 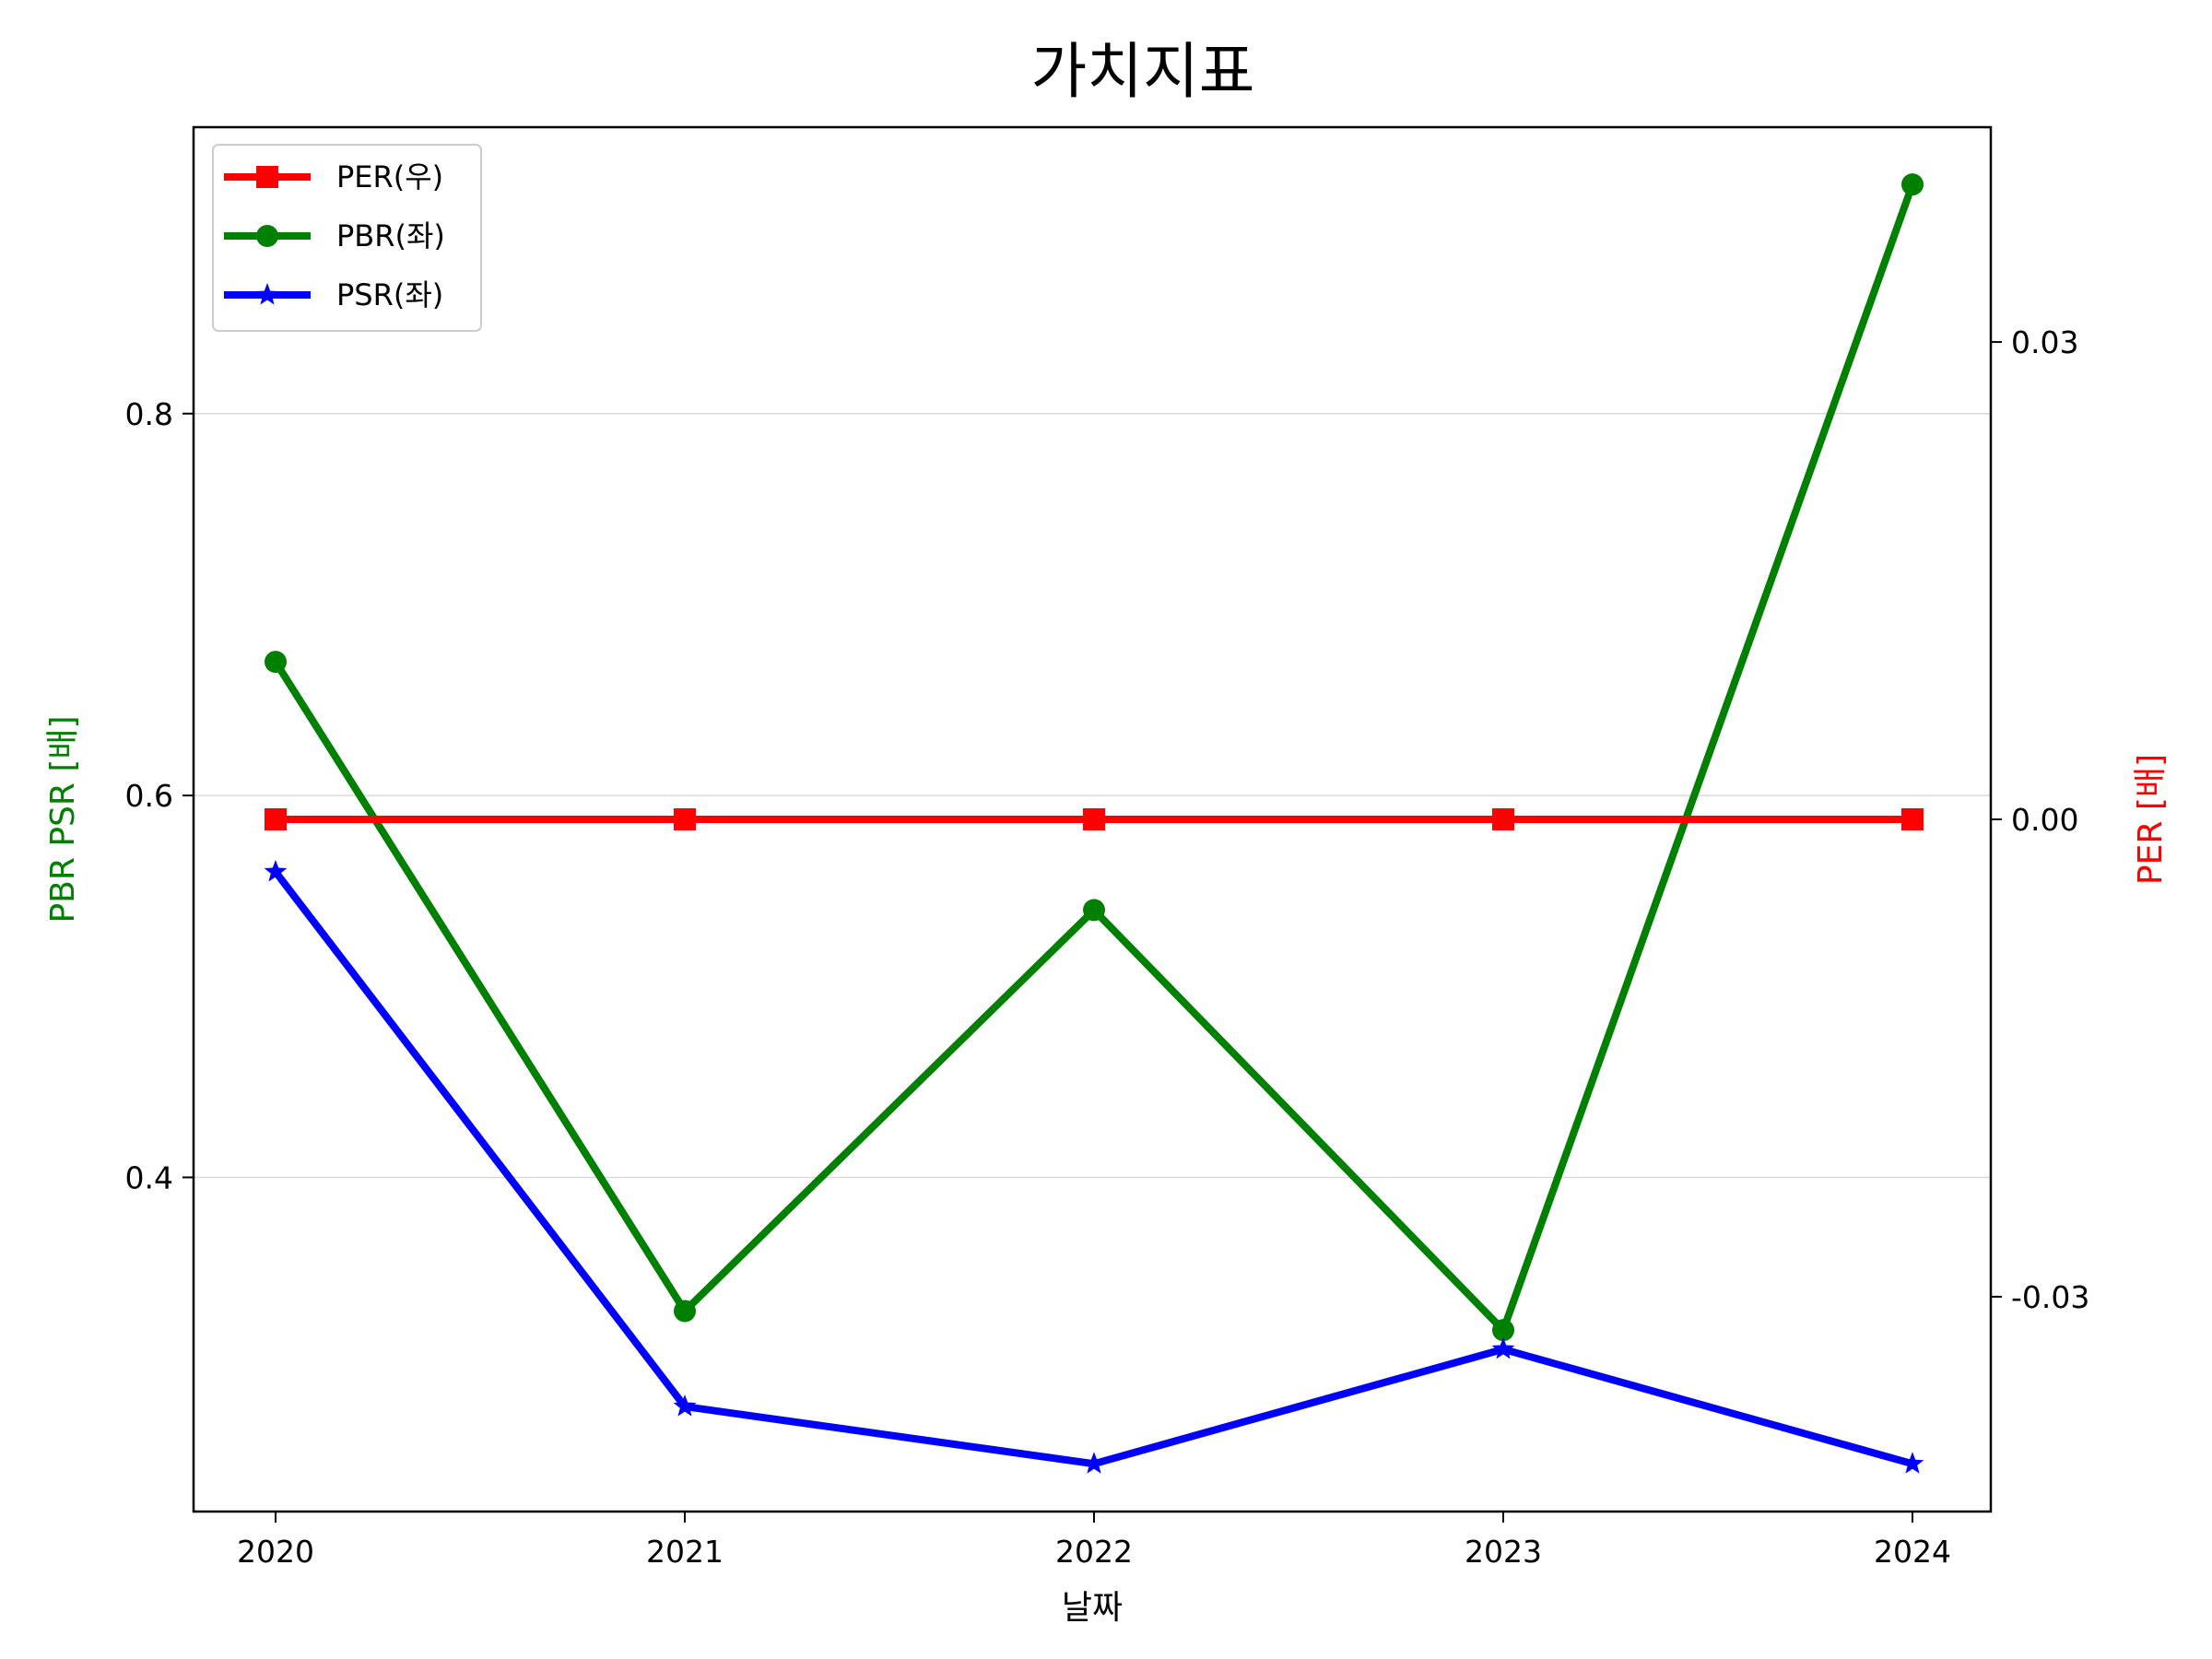 I want to click on y-right-tick-label: 0.03, so click(x=2044, y=342).